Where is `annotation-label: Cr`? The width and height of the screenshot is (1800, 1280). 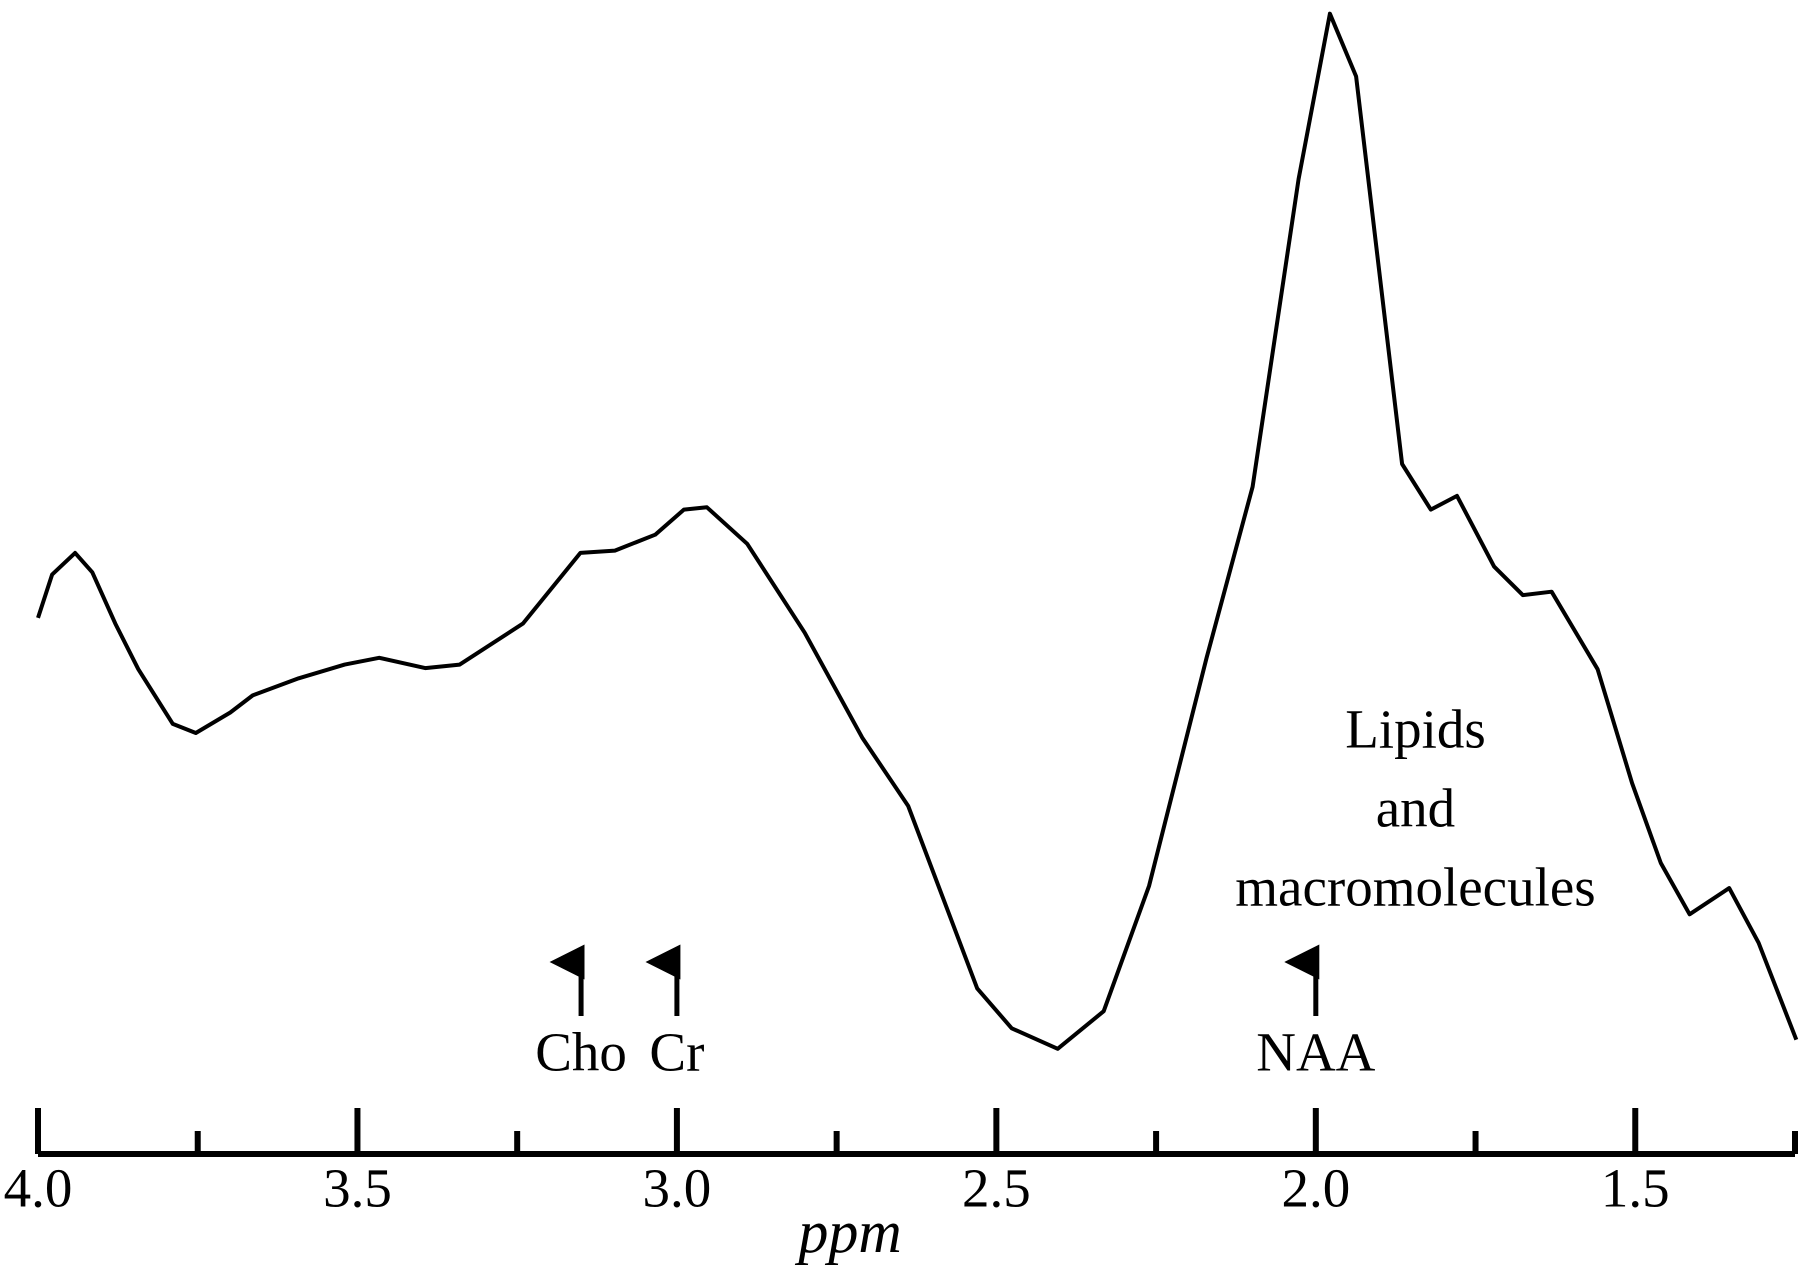 annotation-label: Cr is located at coordinates (676, 1052).